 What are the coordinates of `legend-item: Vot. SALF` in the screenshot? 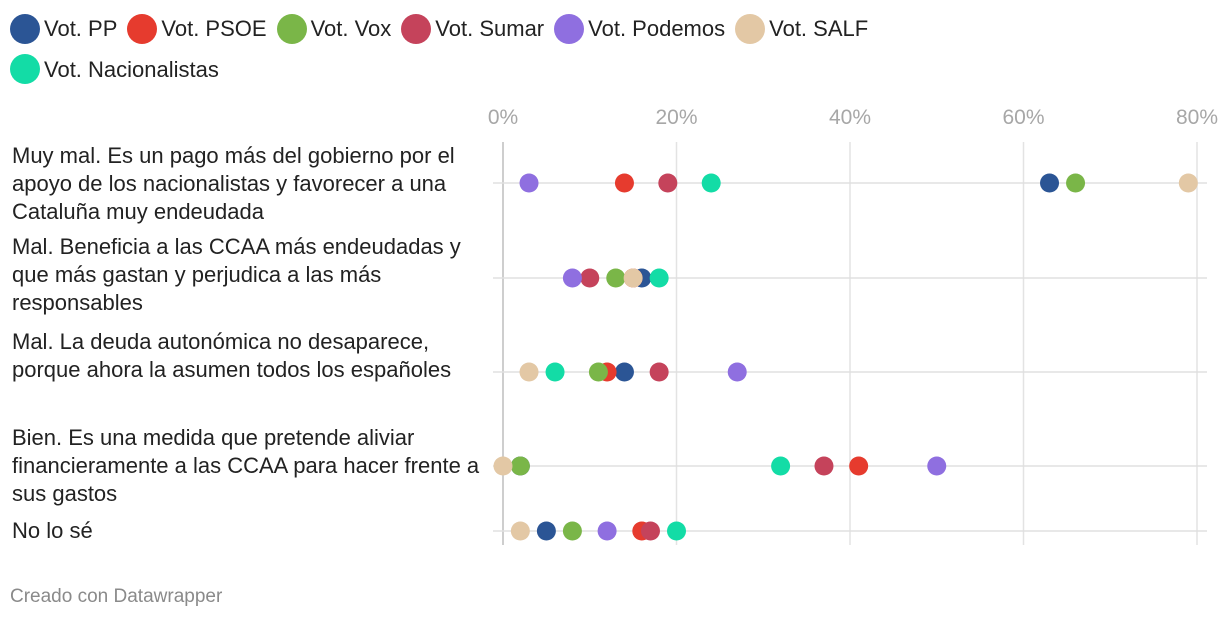 It's located at (801, 28).